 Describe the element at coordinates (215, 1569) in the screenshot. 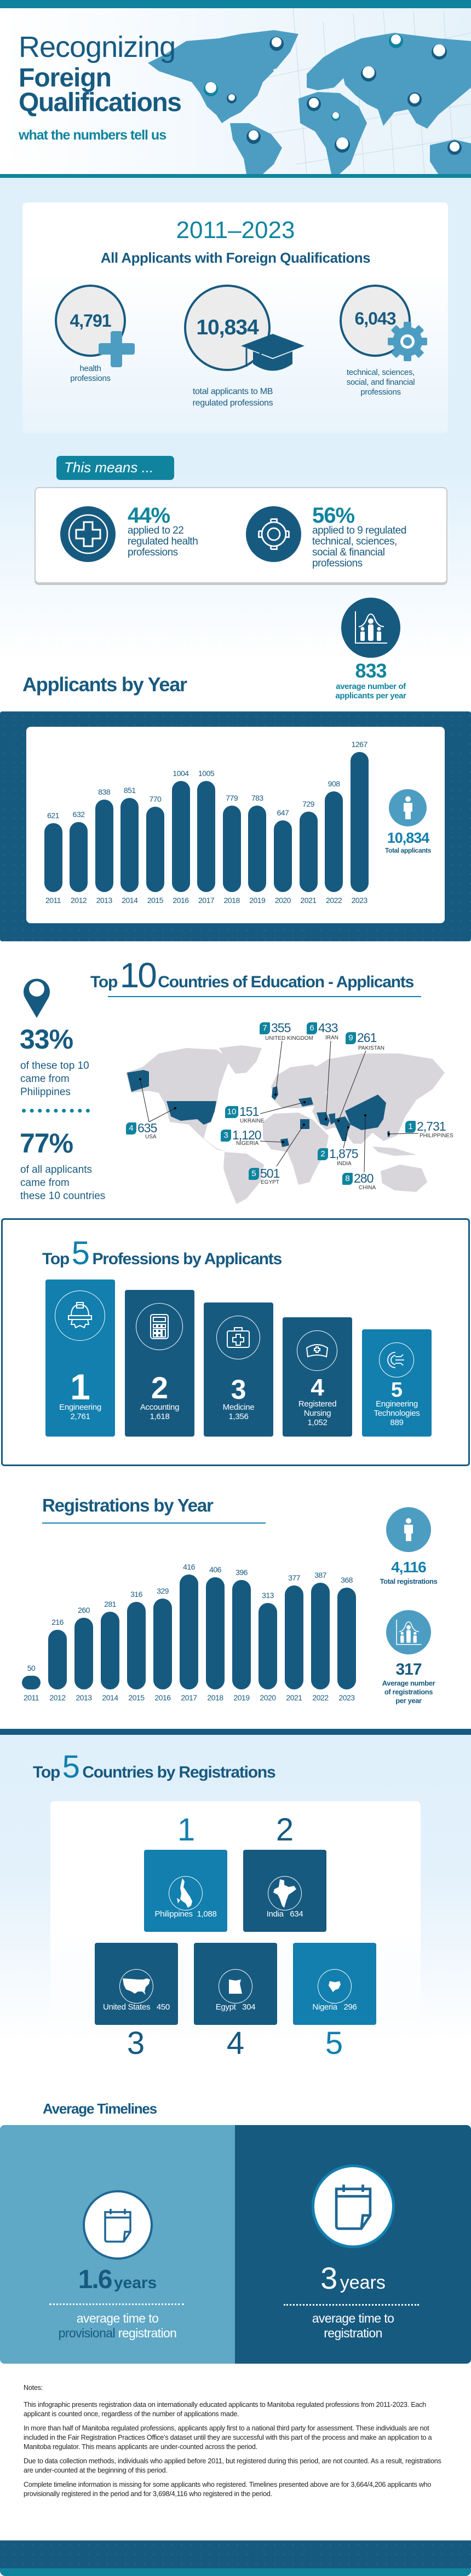

I see `bar-value-label: 406` at that location.